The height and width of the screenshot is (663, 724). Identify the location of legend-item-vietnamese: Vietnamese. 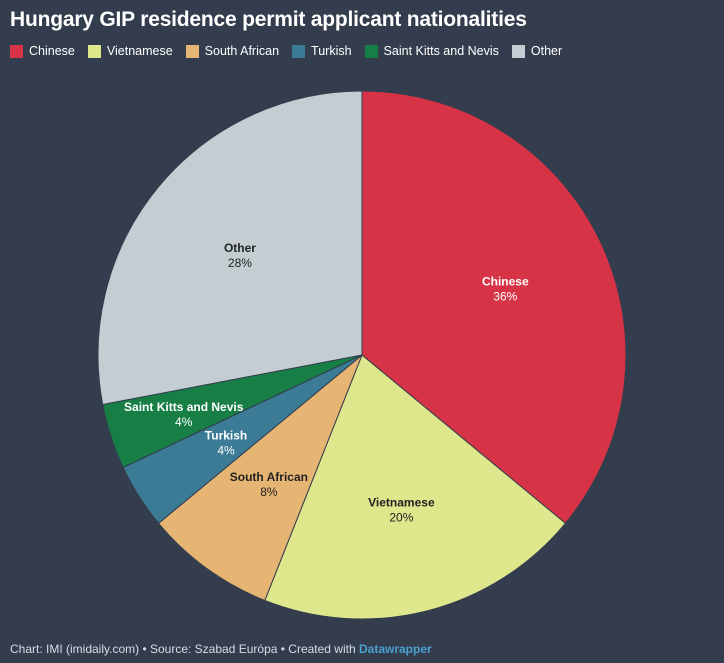
(130, 51).